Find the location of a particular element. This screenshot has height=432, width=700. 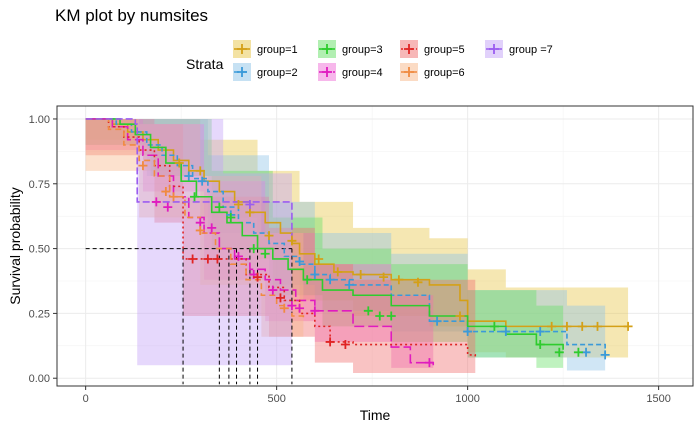

survival-curve-group7 is located at coordinates (189, 177).